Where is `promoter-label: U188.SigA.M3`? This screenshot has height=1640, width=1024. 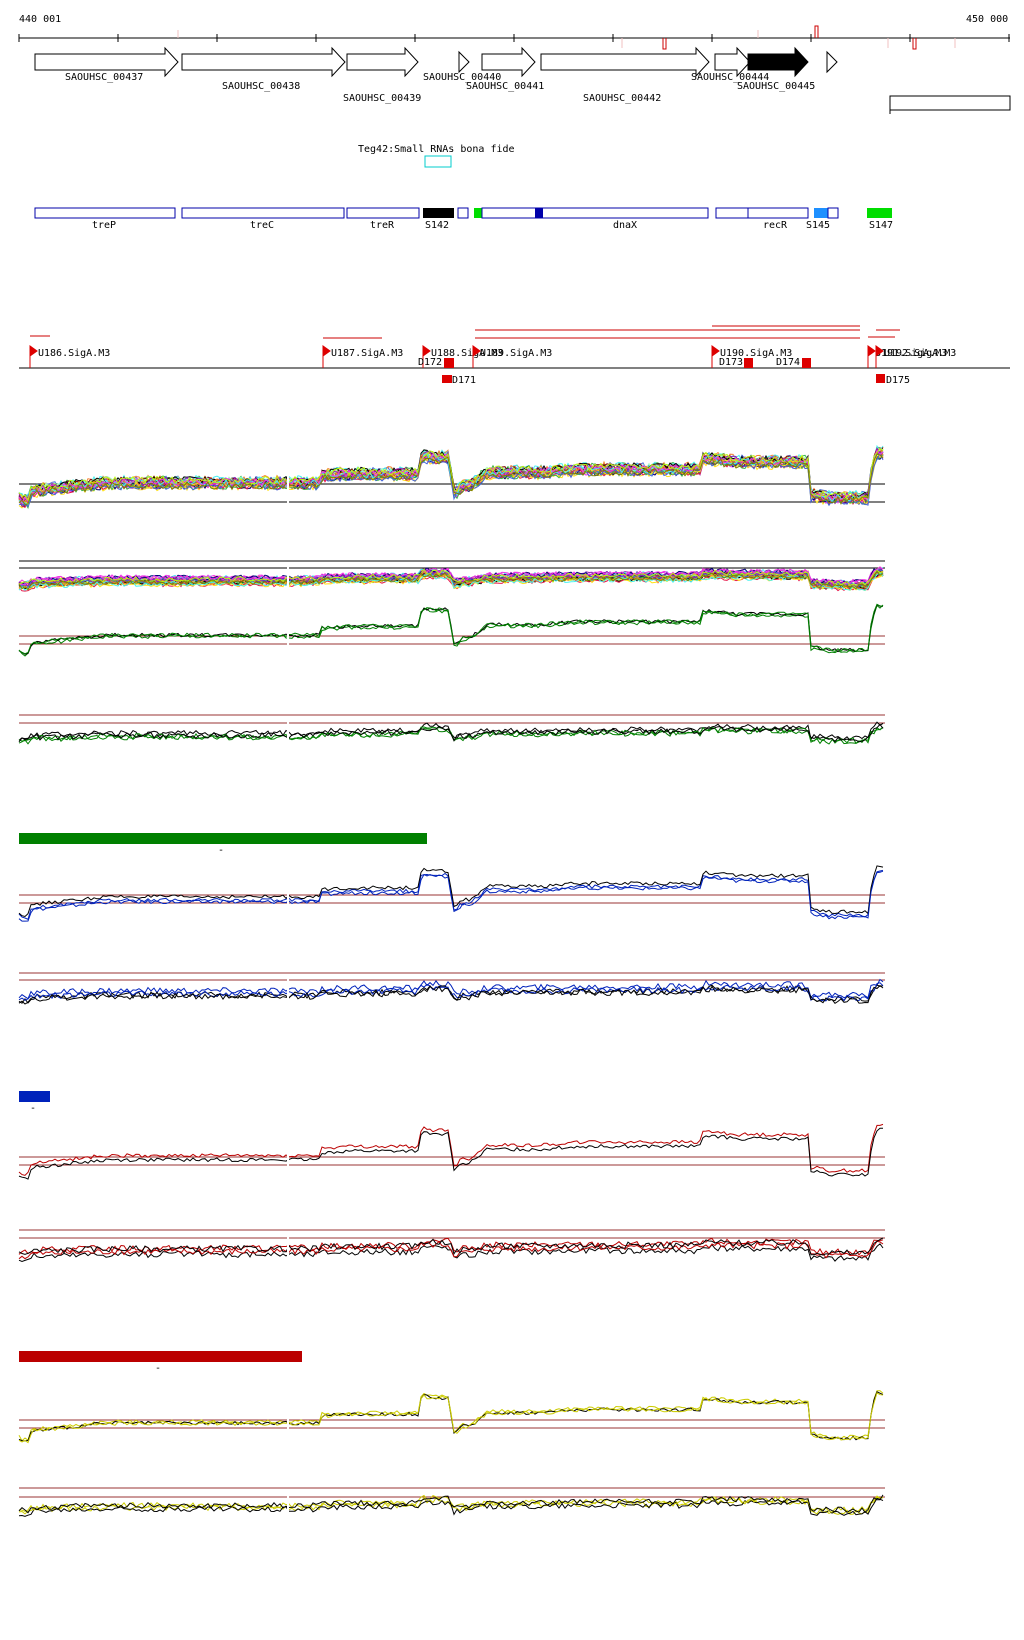
promoter-label: U188.SigA.M3 is located at coordinates (467, 353).